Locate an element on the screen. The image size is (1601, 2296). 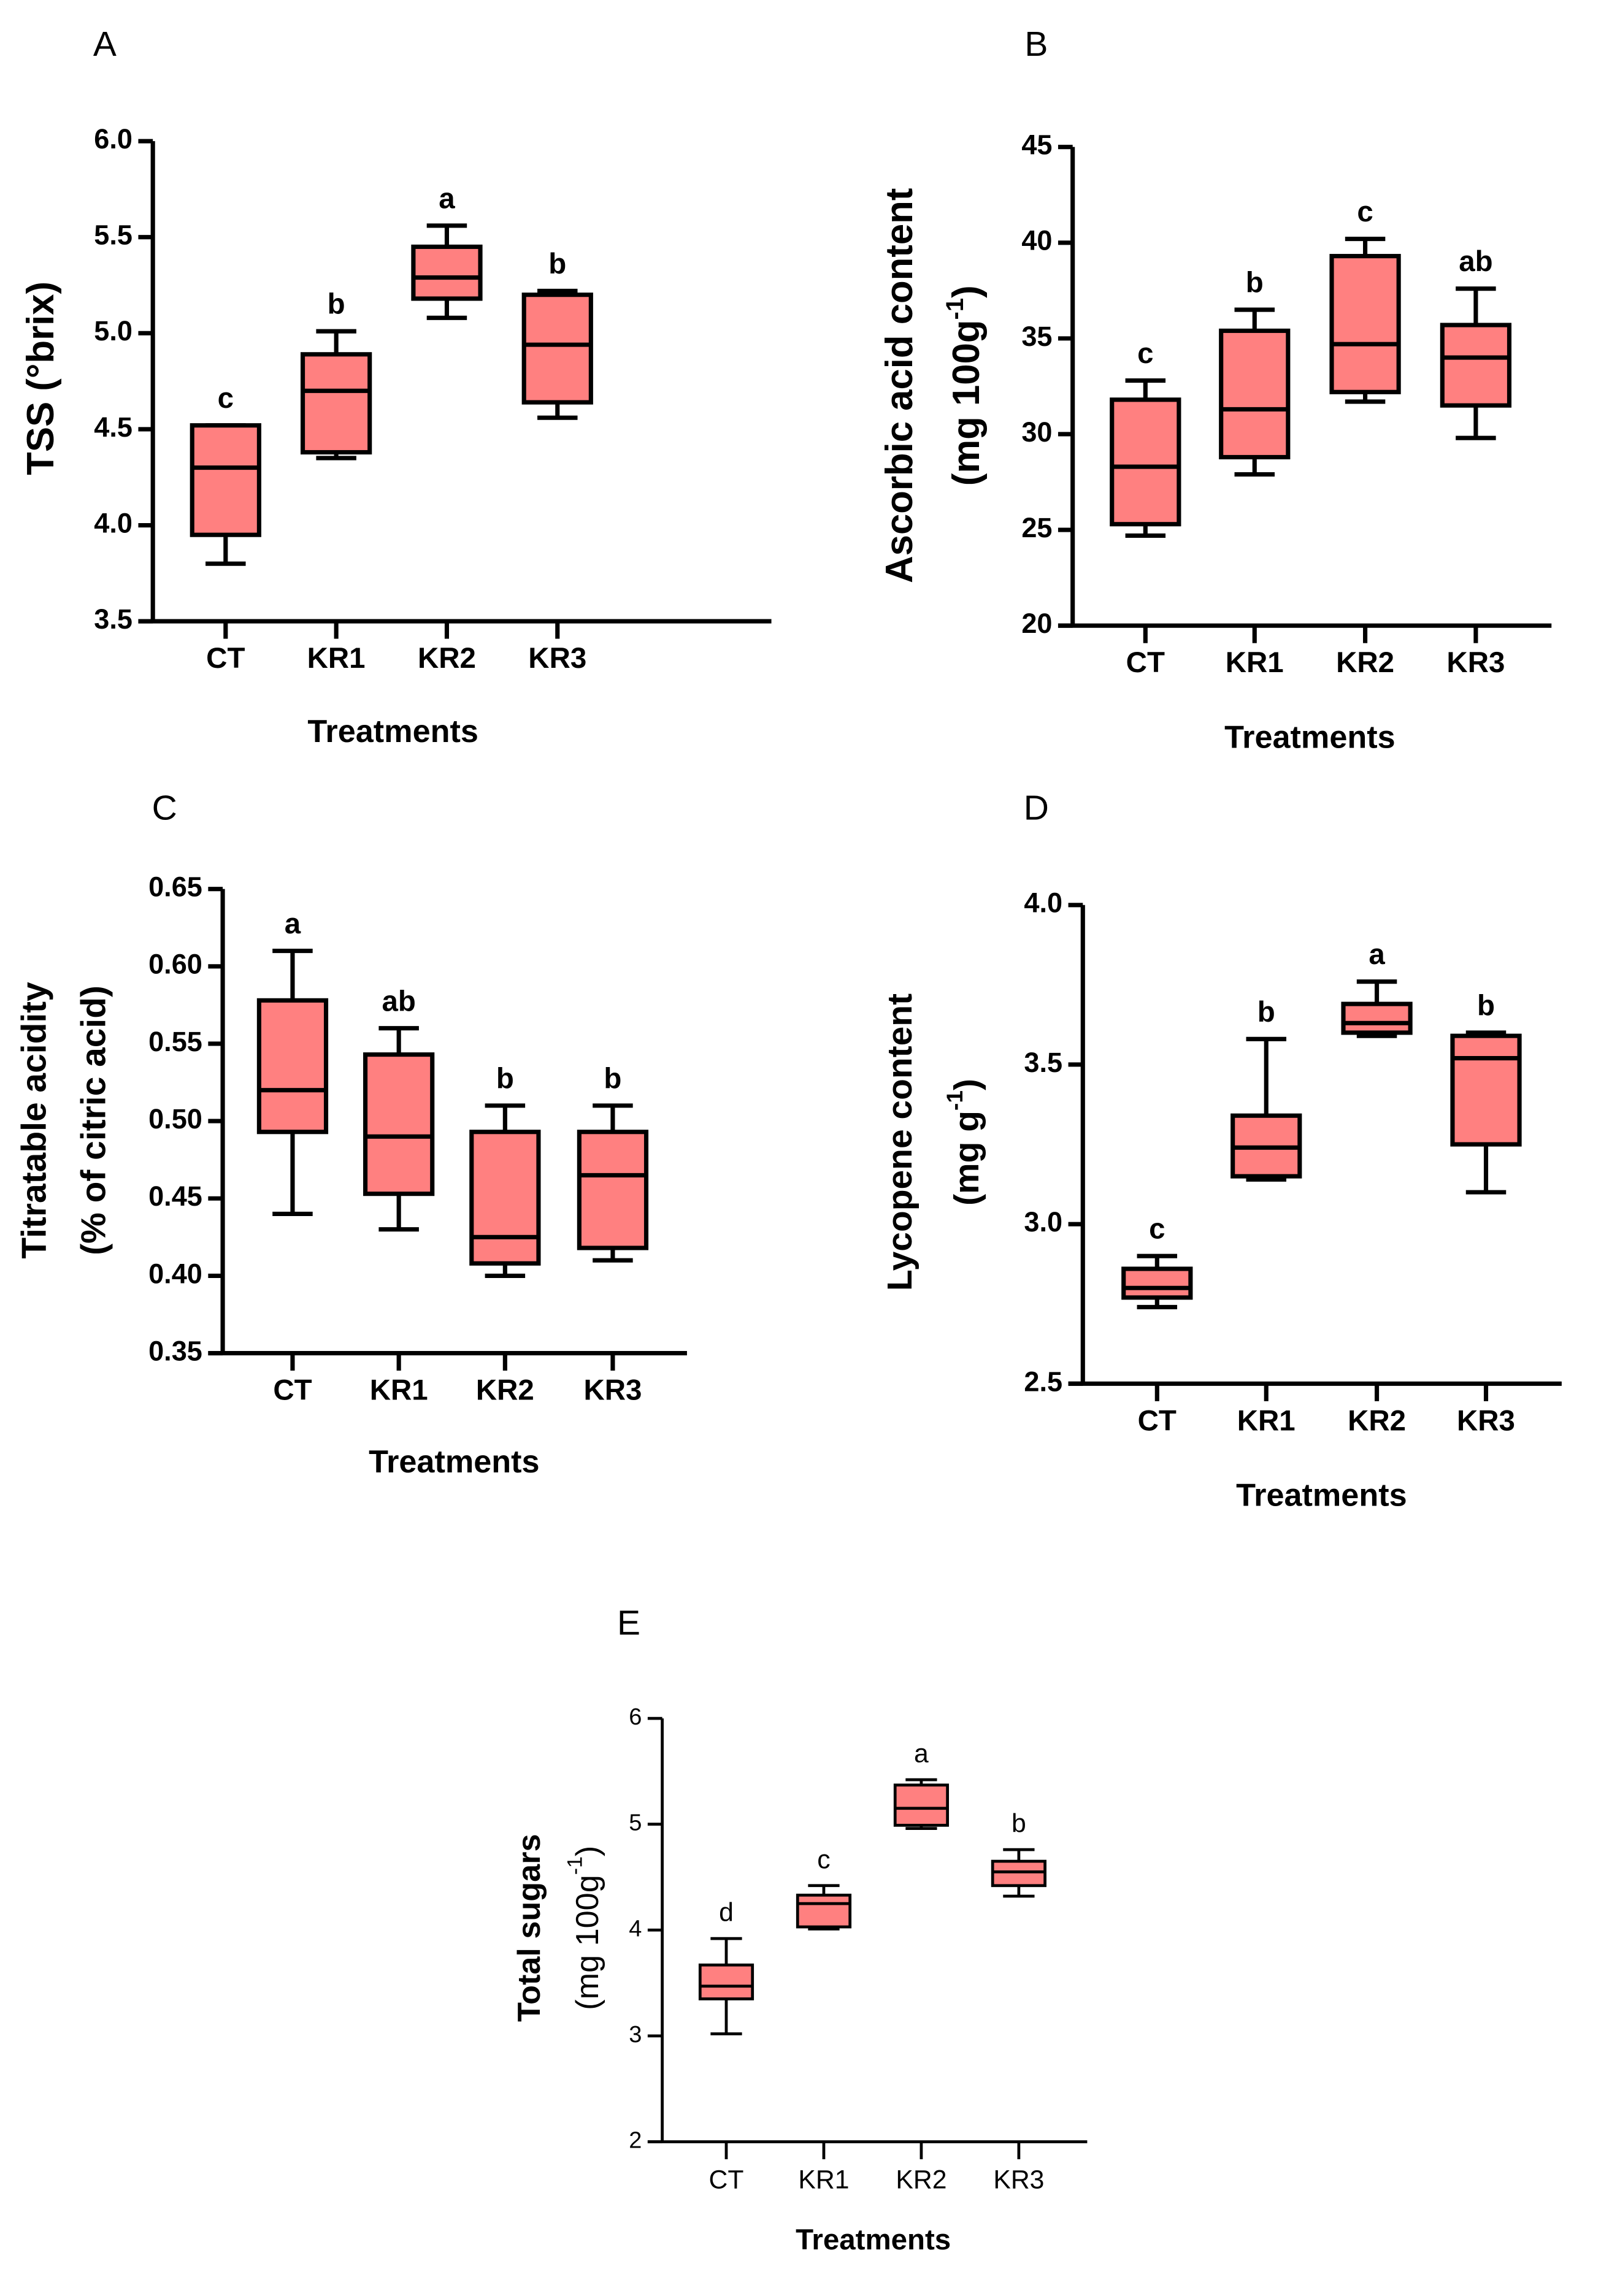
panel-letter: A is located at coordinates (105, 44).